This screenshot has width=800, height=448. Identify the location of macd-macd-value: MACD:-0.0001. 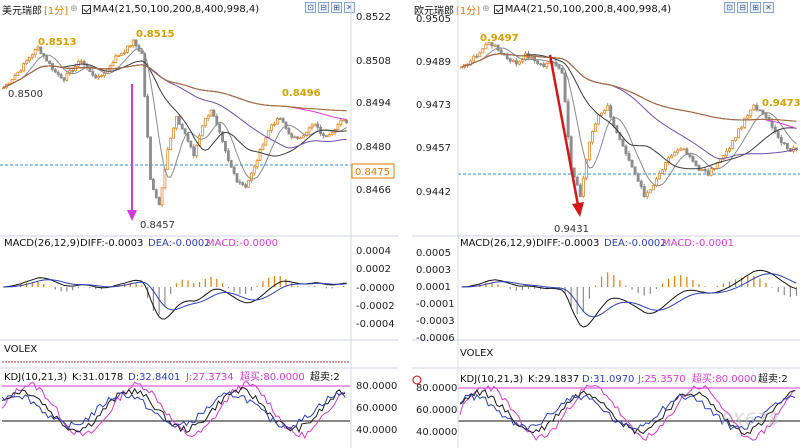
(698, 243).